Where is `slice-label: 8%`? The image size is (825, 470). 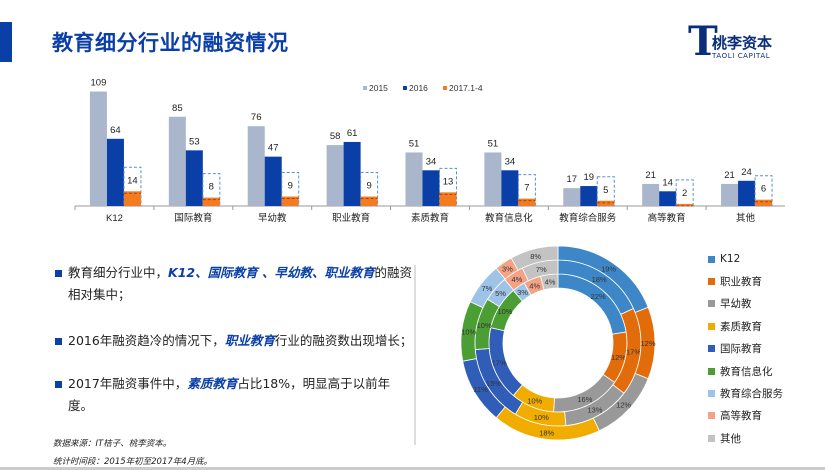 slice-label: 8% is located at coordinates (535, 256).